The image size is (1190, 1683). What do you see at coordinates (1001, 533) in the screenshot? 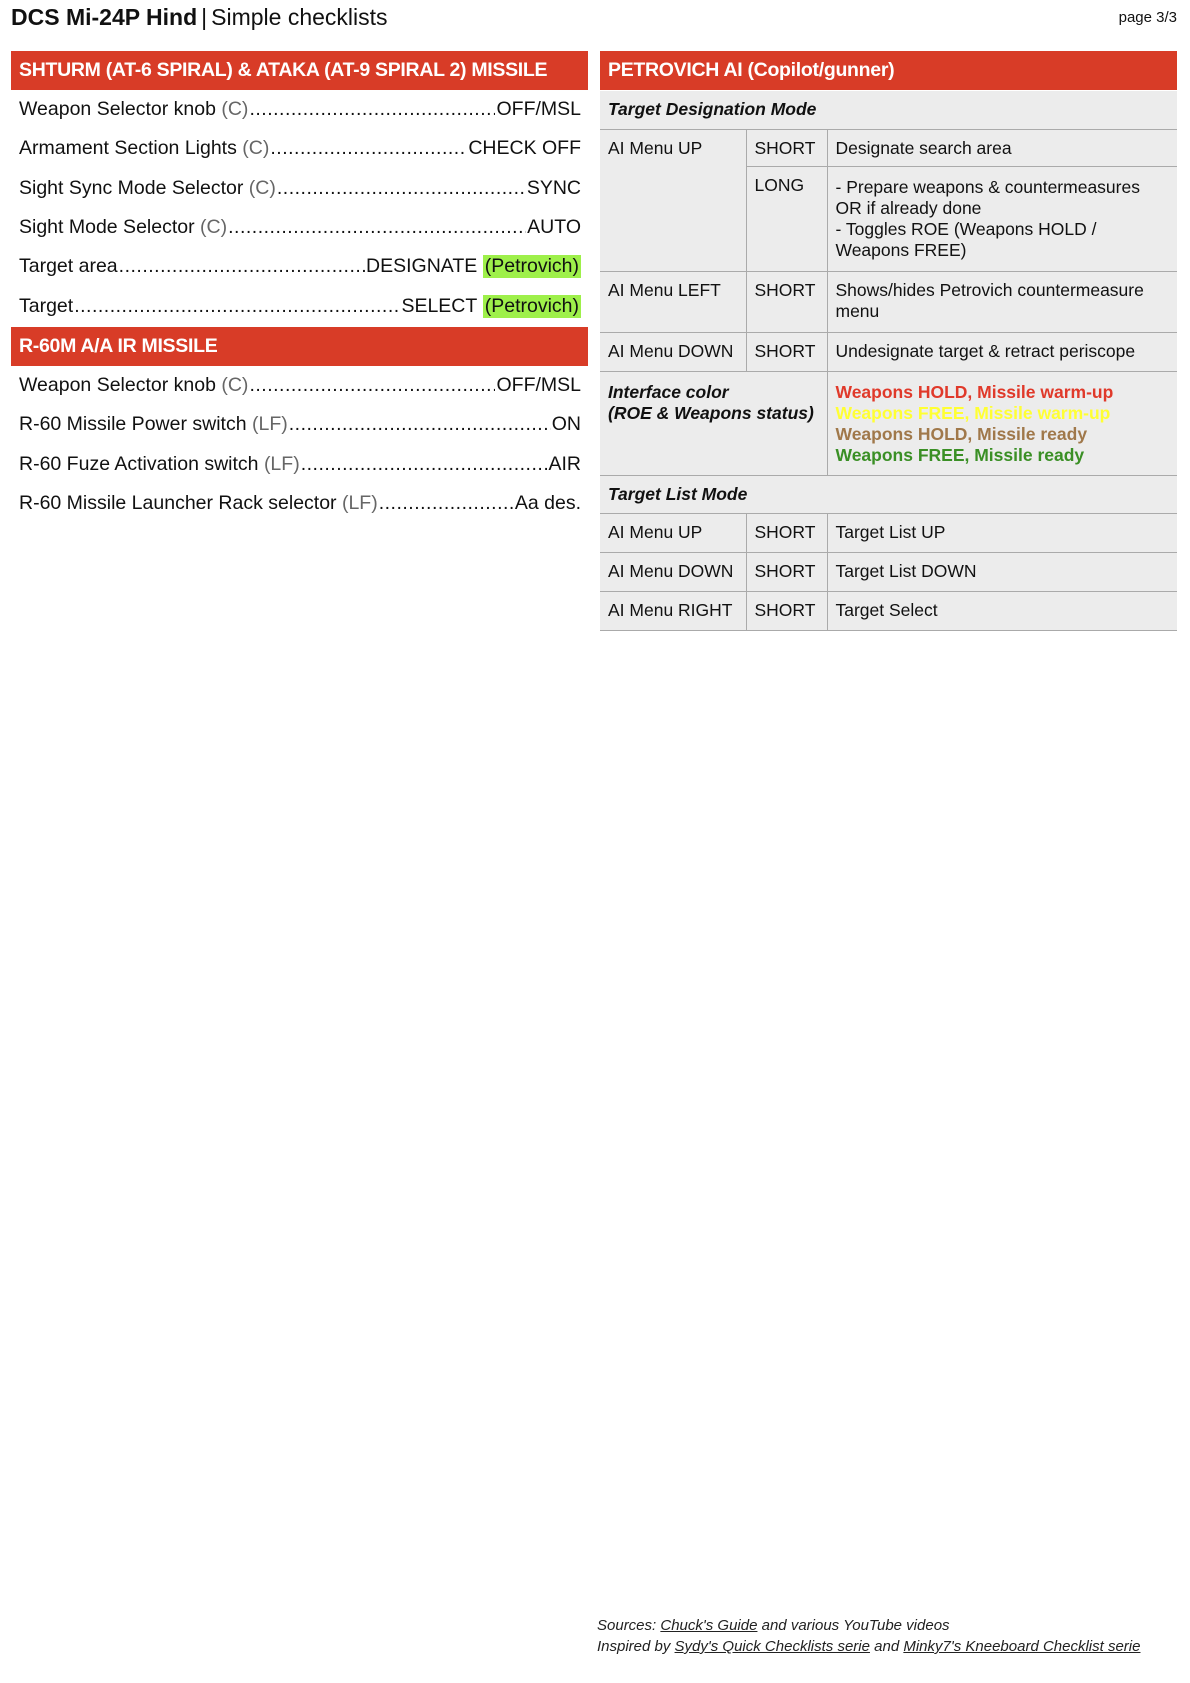
I see `action-cell: Target List UP` at bounding box center [1001, 533].